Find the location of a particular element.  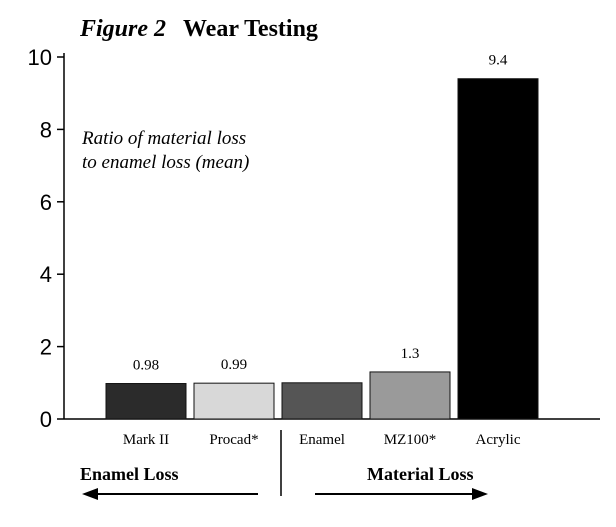

category-label: MZ100* is located at coordinates (410, 440).